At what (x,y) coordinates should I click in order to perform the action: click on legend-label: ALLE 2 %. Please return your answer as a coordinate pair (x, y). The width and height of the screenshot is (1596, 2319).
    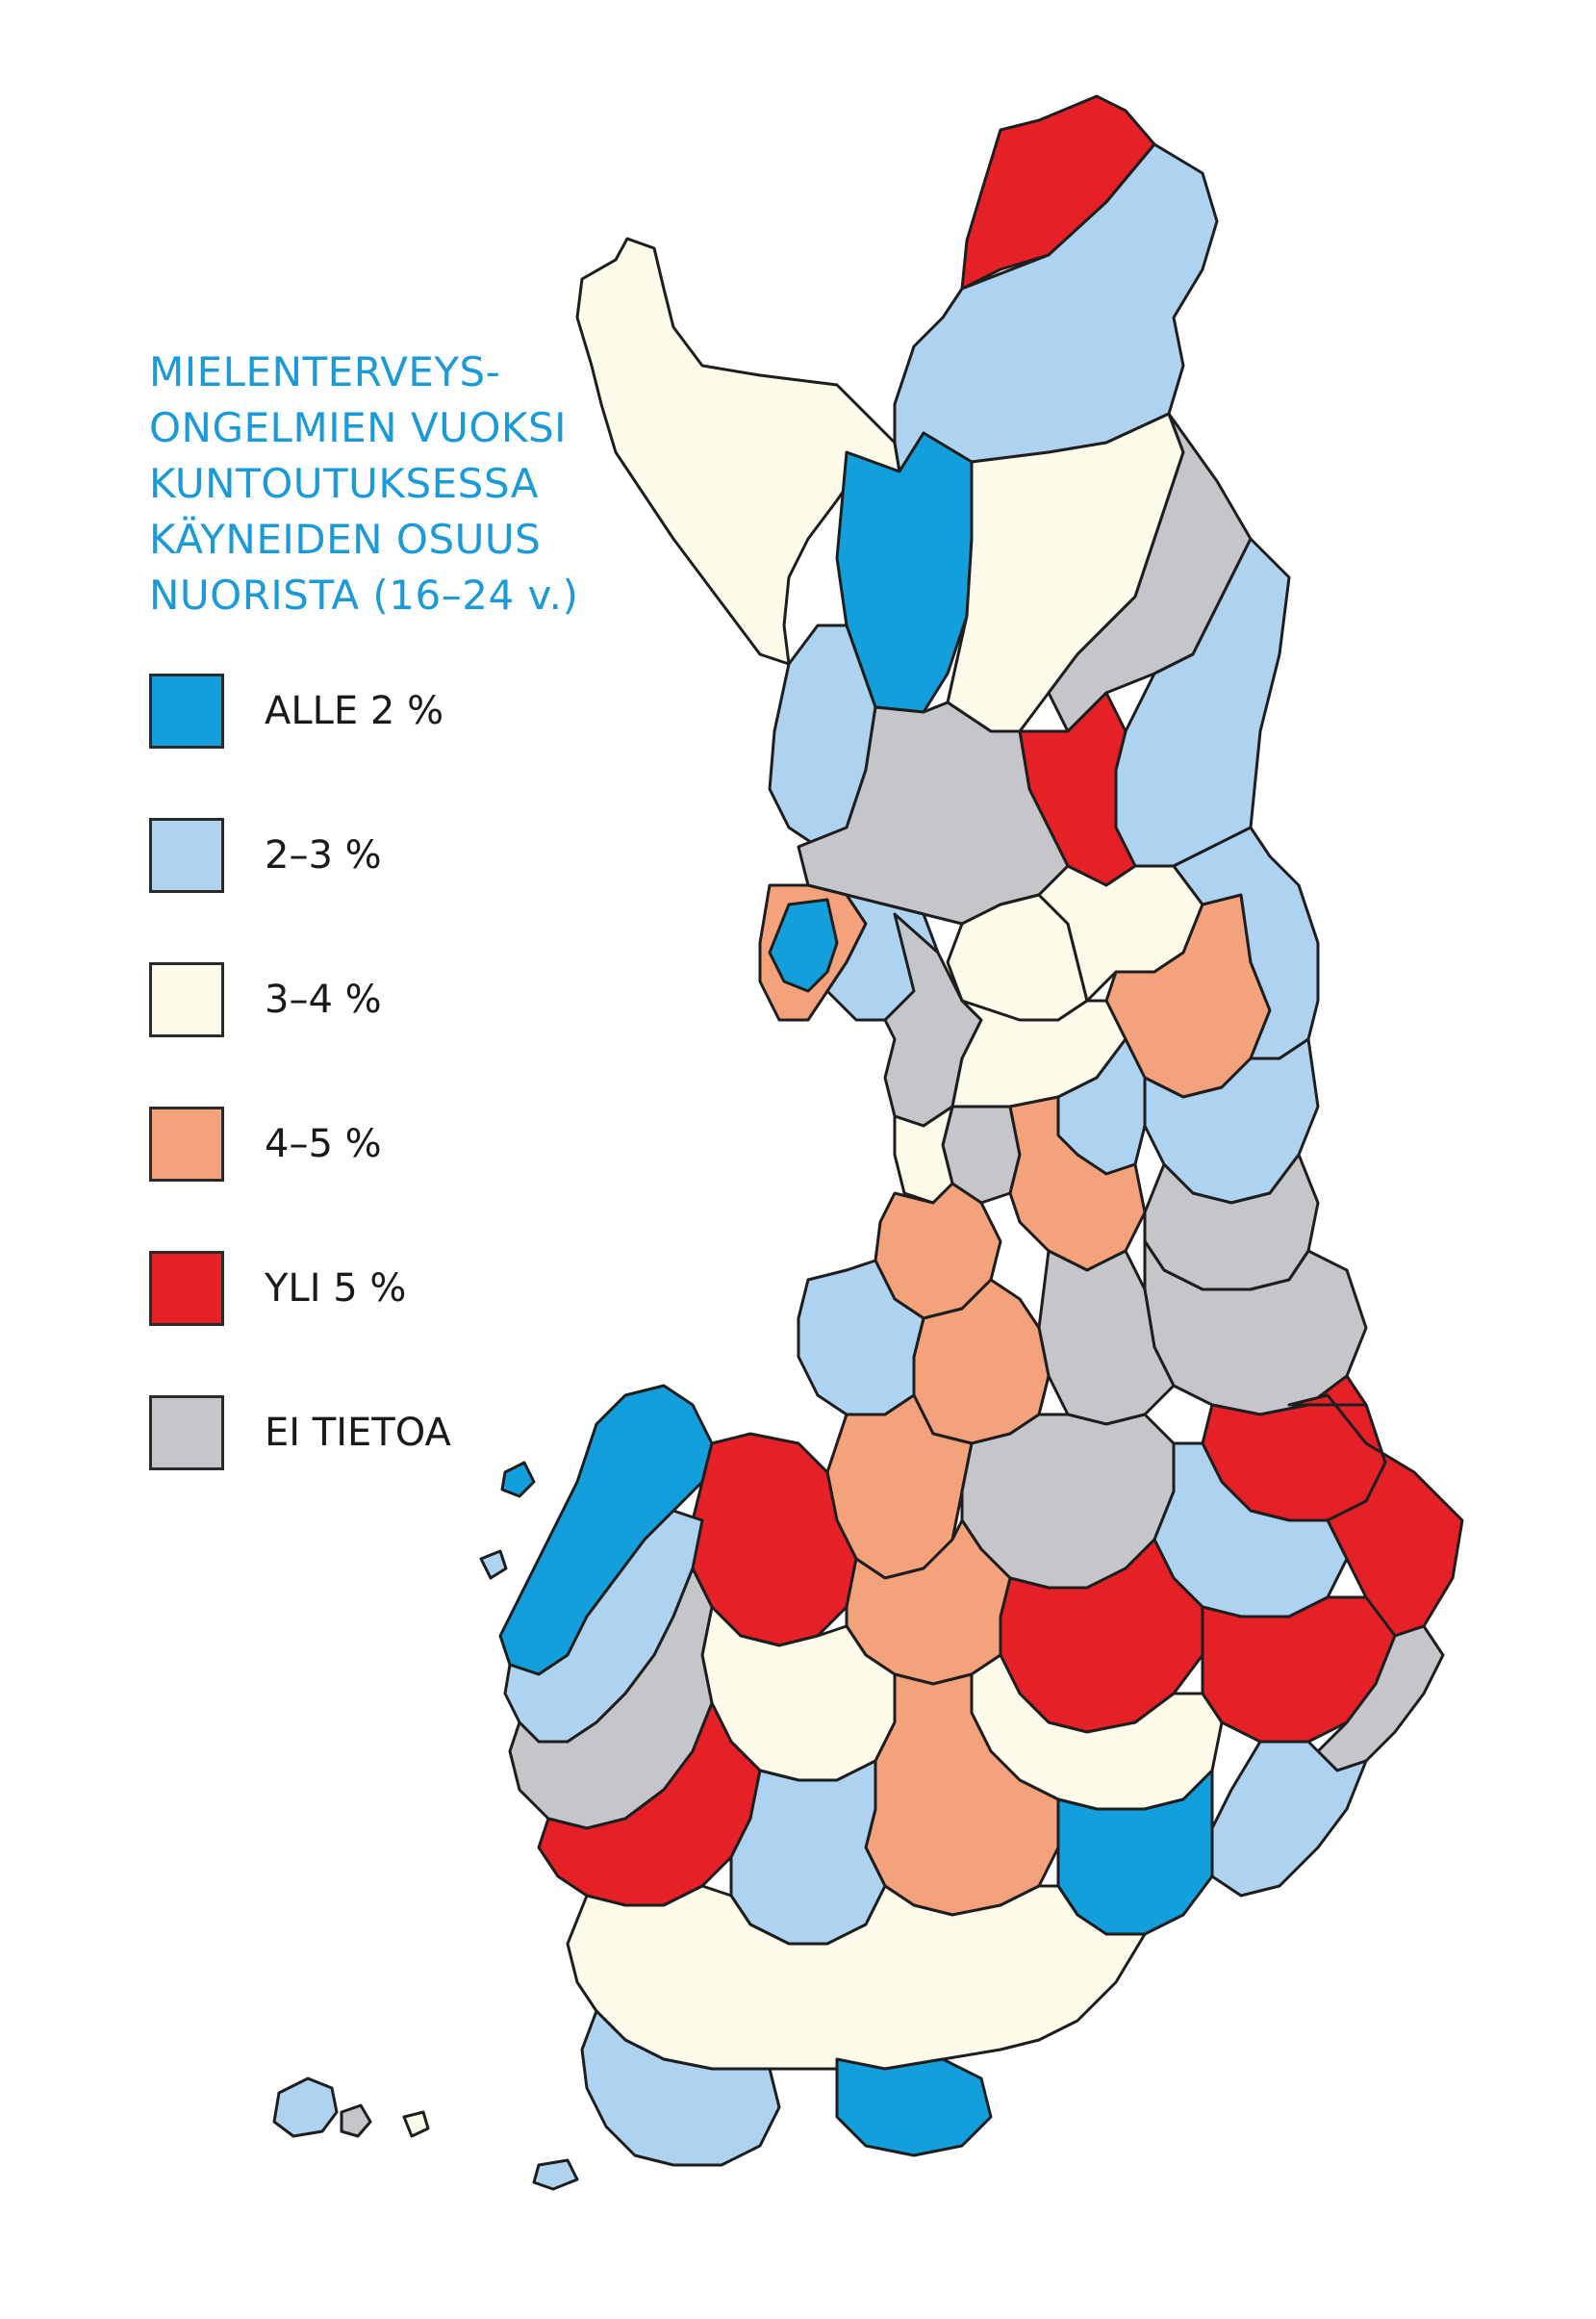
    Looking at the image, I should click on (354, 711).